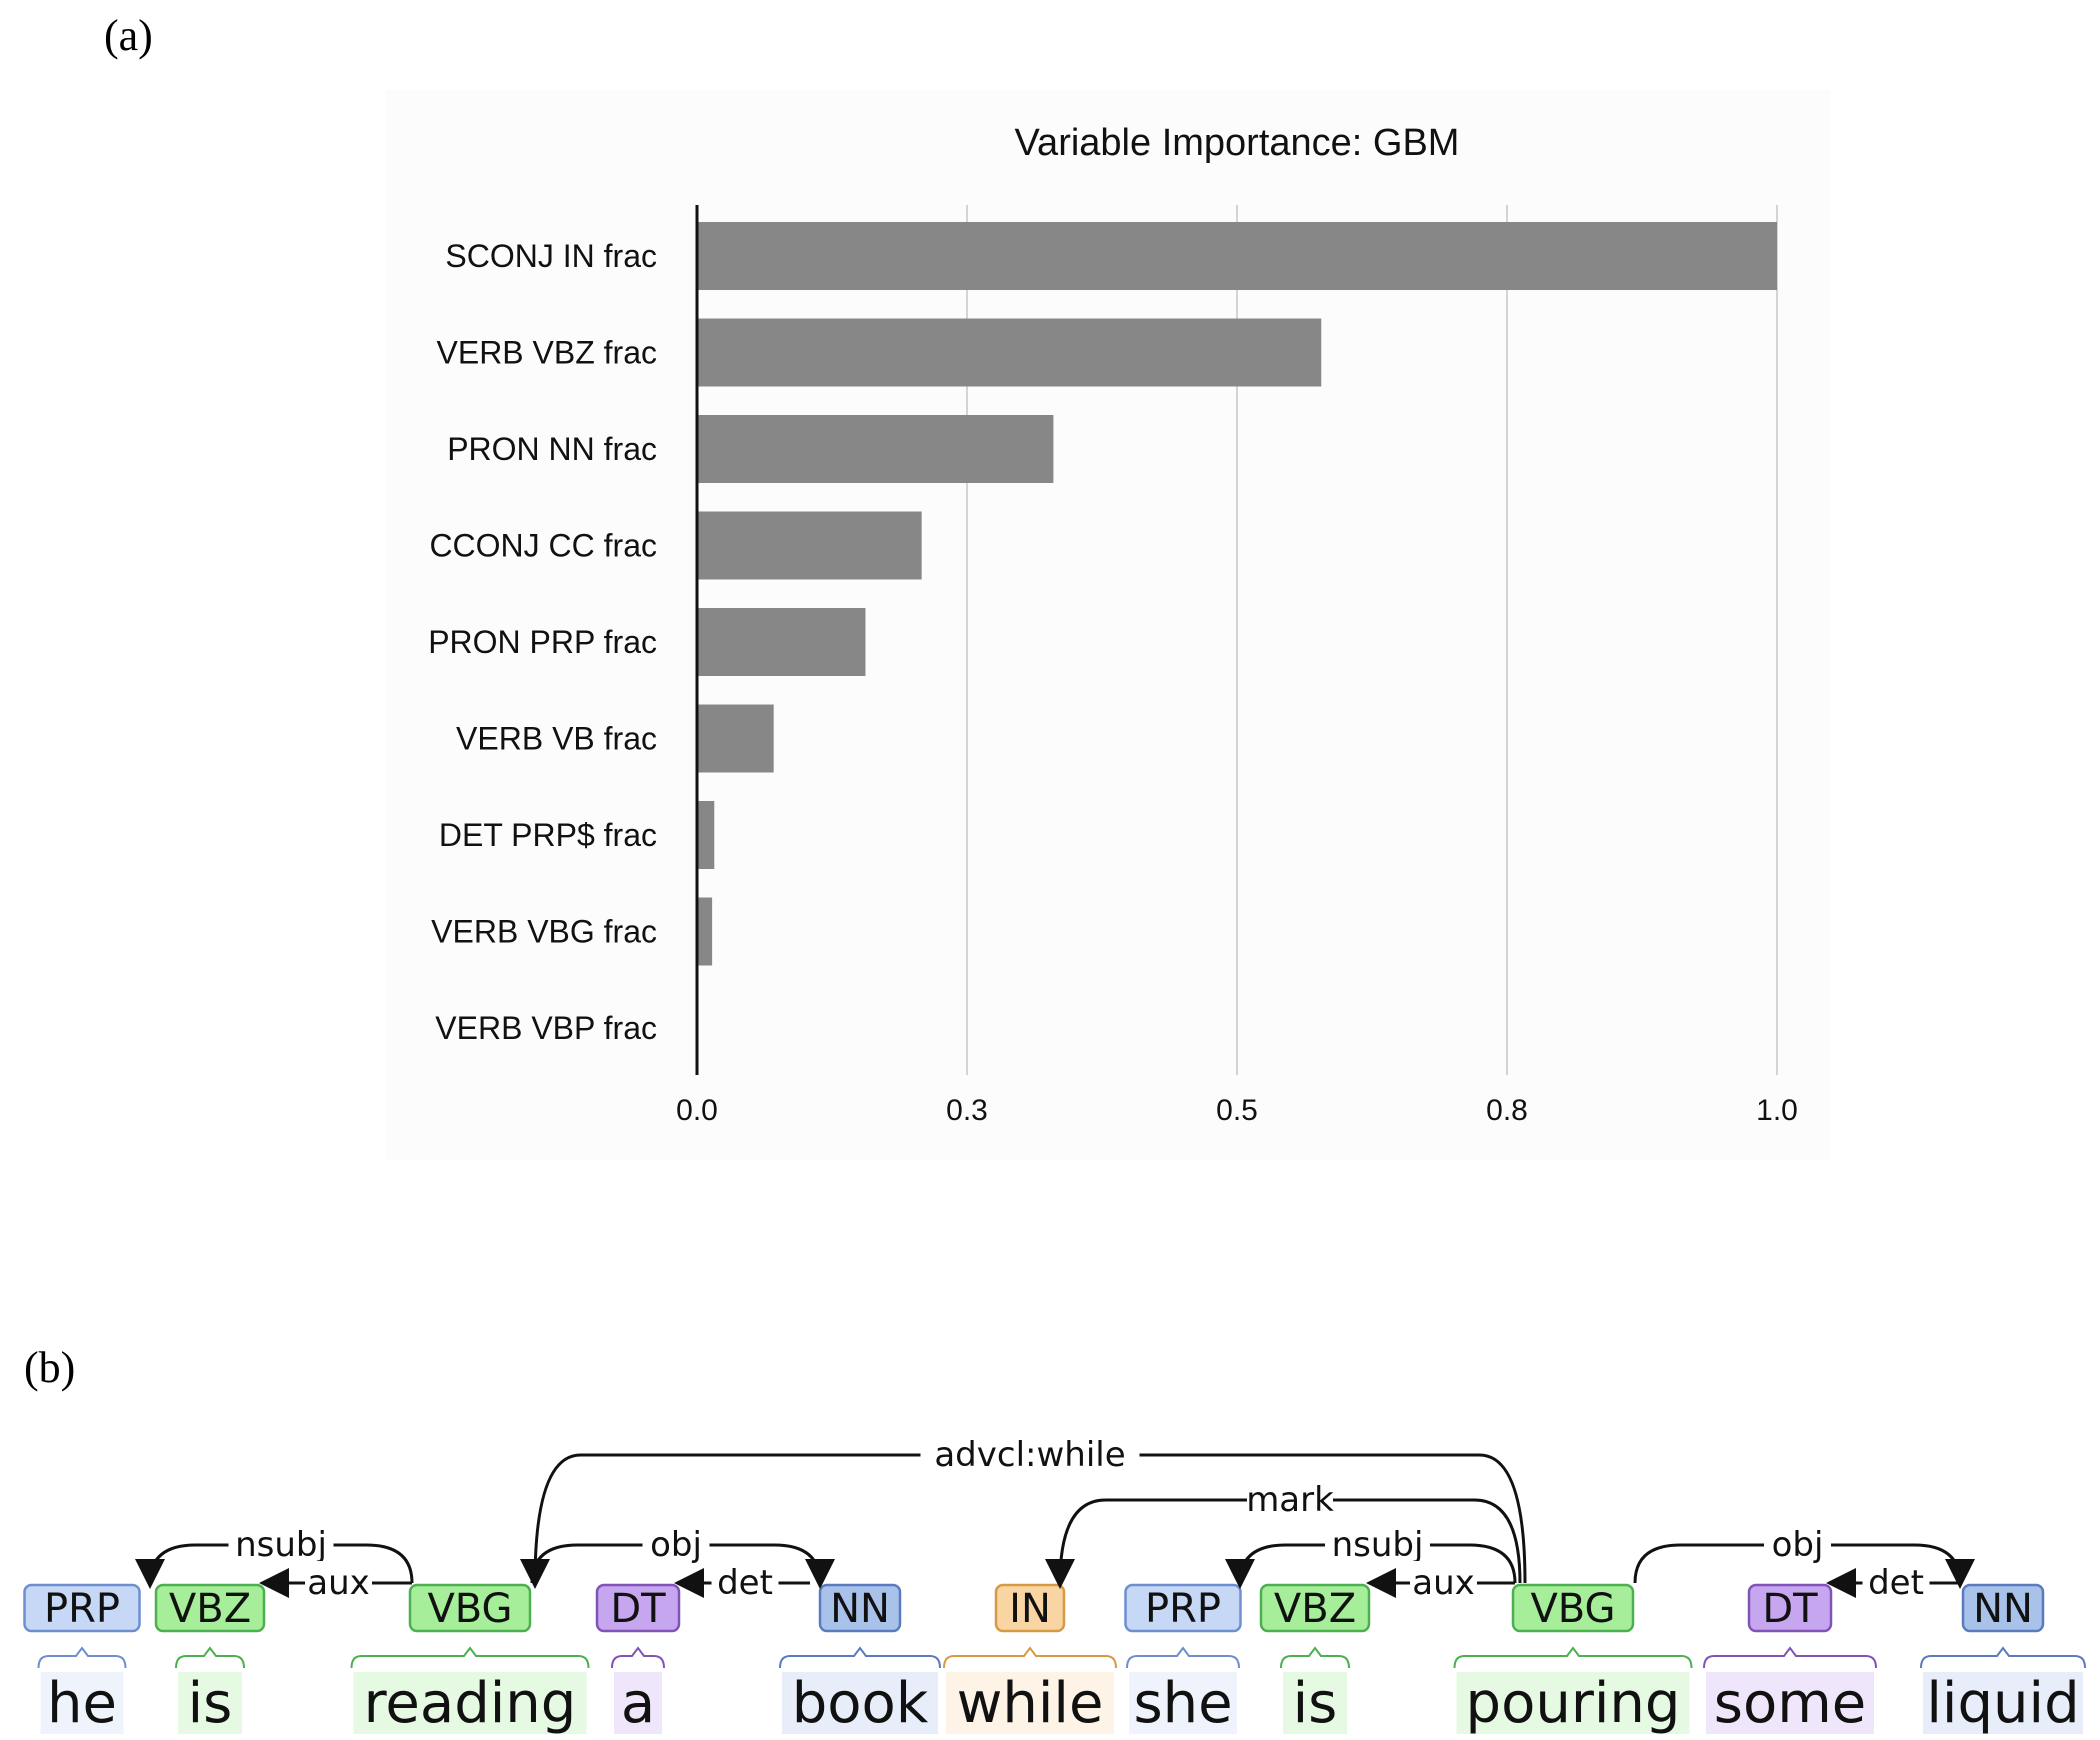 This screenshot has width=2100, height=1740. Describe the element at coordinates (547, 353) in the screenshot. I see `y-tick-label: VERB VBZ frac` at that location.